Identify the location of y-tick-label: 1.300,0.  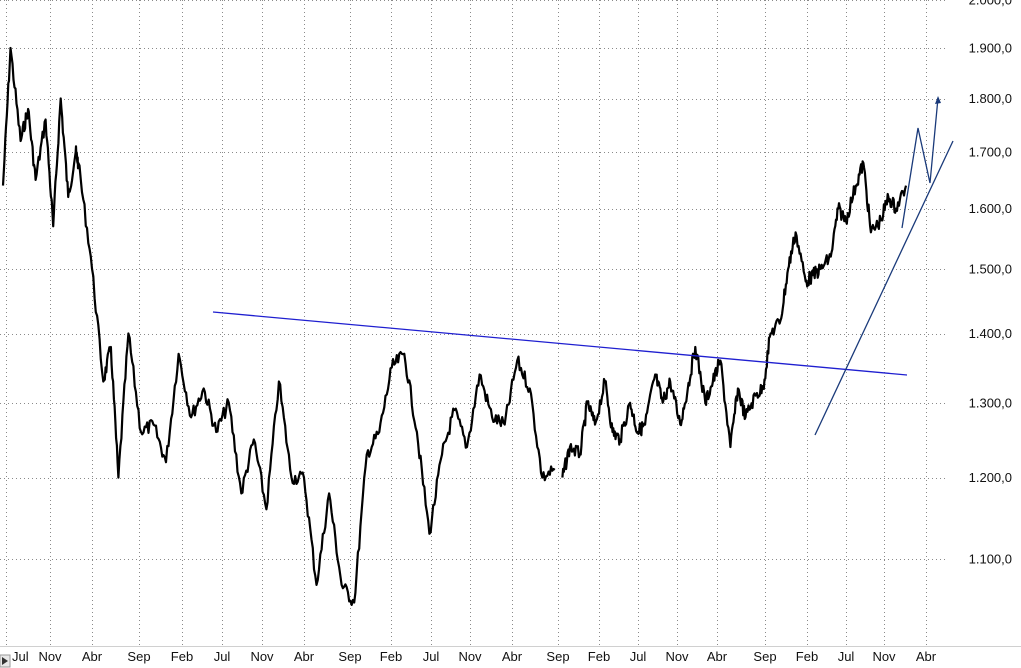
(990, 402).